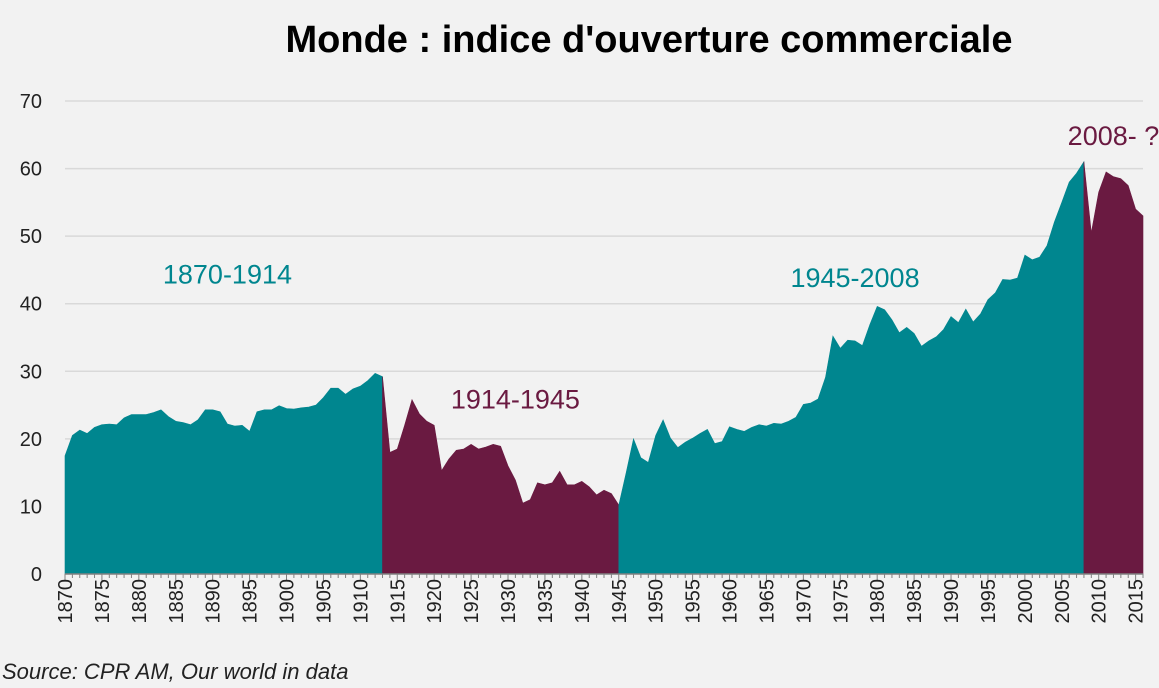 The image size is (1159, 688). I want to click on x-tick-label: 1895, so click(251, 601).